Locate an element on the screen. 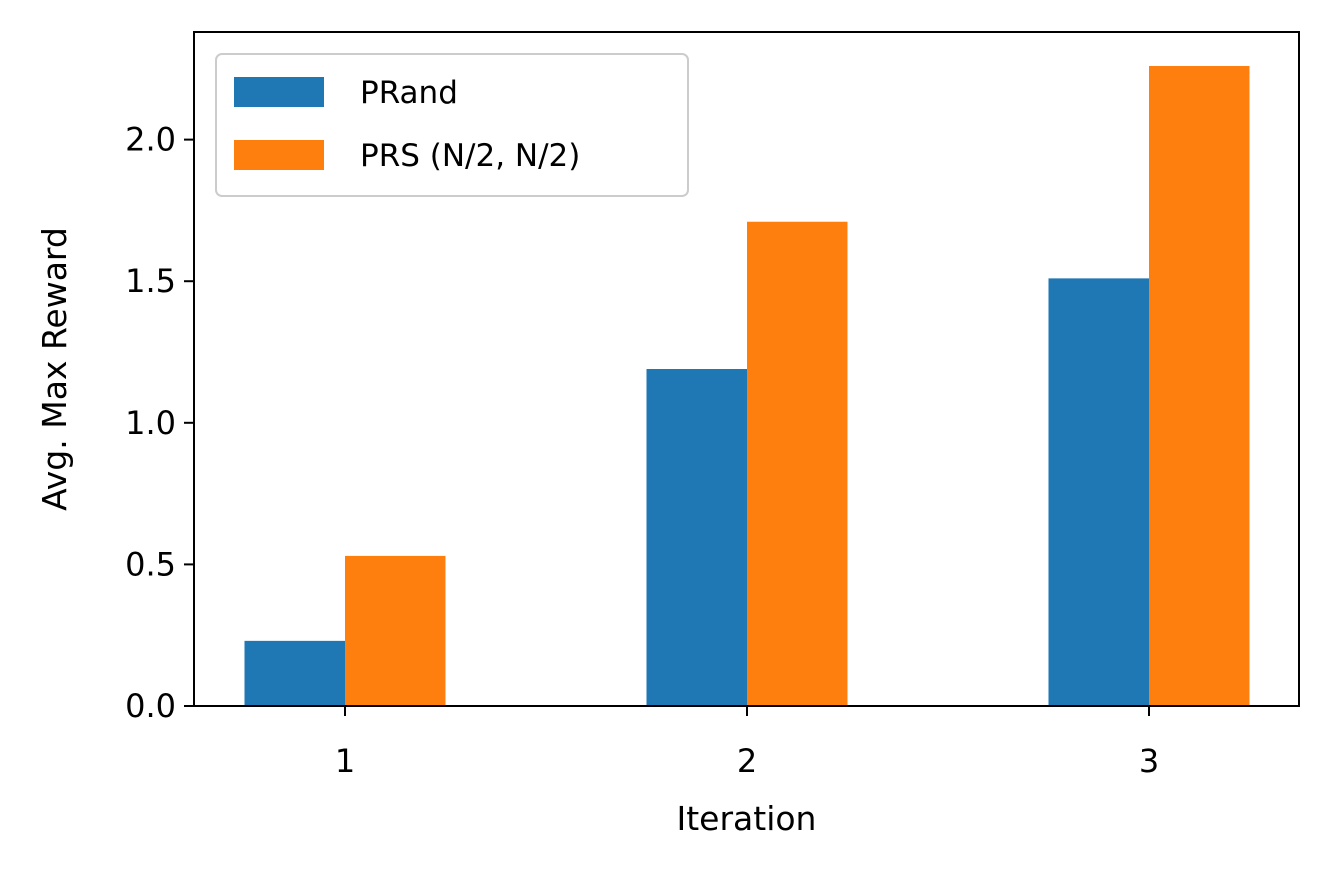 This screenshot has width=1331, height=873. y-axis: 0.0 0.5 1.0 1.5 2.0 is located at coordinates (159, 423).